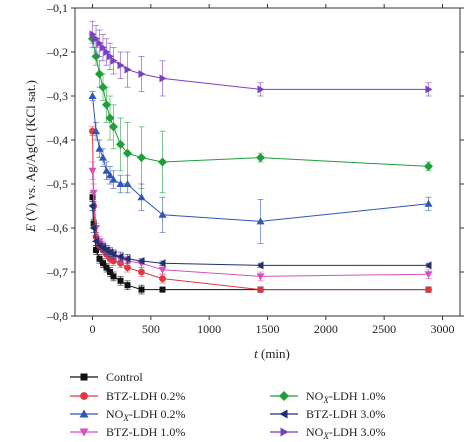 The image size is (474, 442). I want to click on y-tick-label: –0,2, so click(57, 52).